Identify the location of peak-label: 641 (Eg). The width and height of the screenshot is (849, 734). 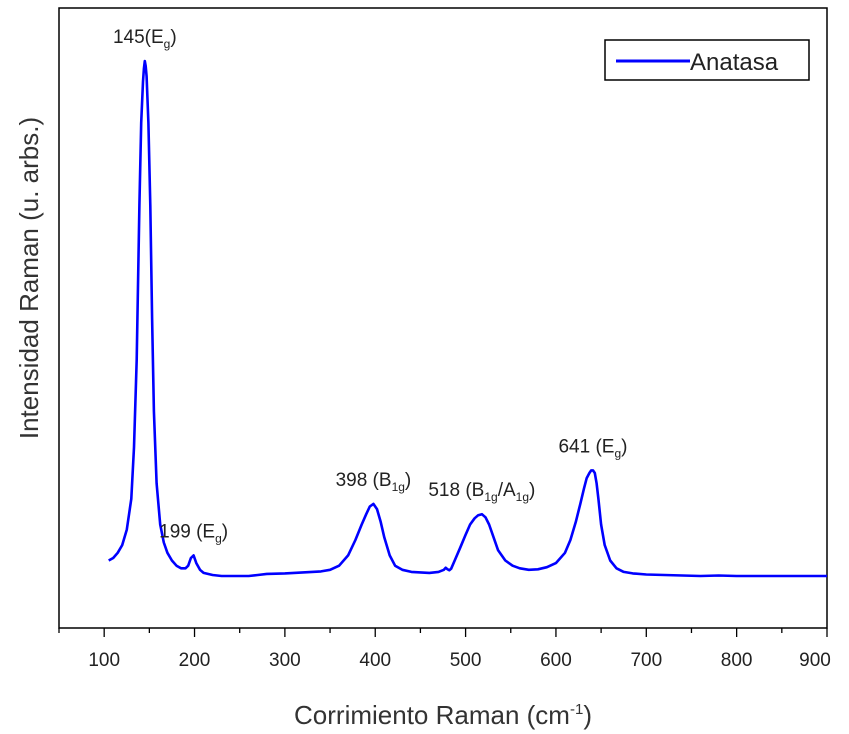
(592, 448).